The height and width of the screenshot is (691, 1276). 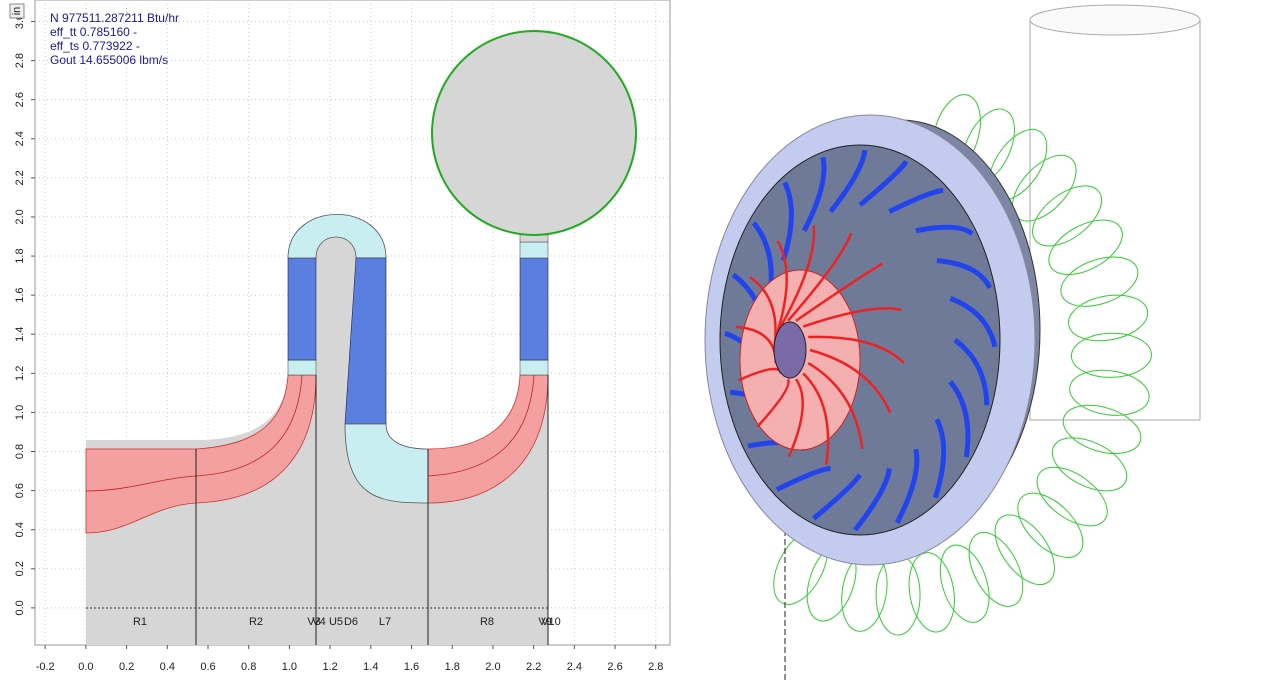 I want to click on r1-midline, so click(x=141, y=483).